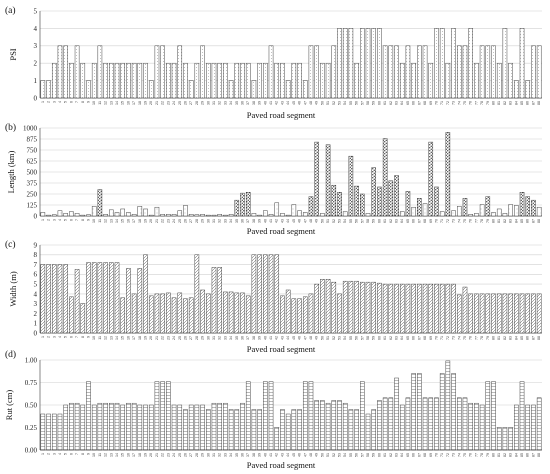  What do you see at coordinates (334, 455) in the screenshot?
I see `x-tick-label: 52` at bounding box center [334, 455].